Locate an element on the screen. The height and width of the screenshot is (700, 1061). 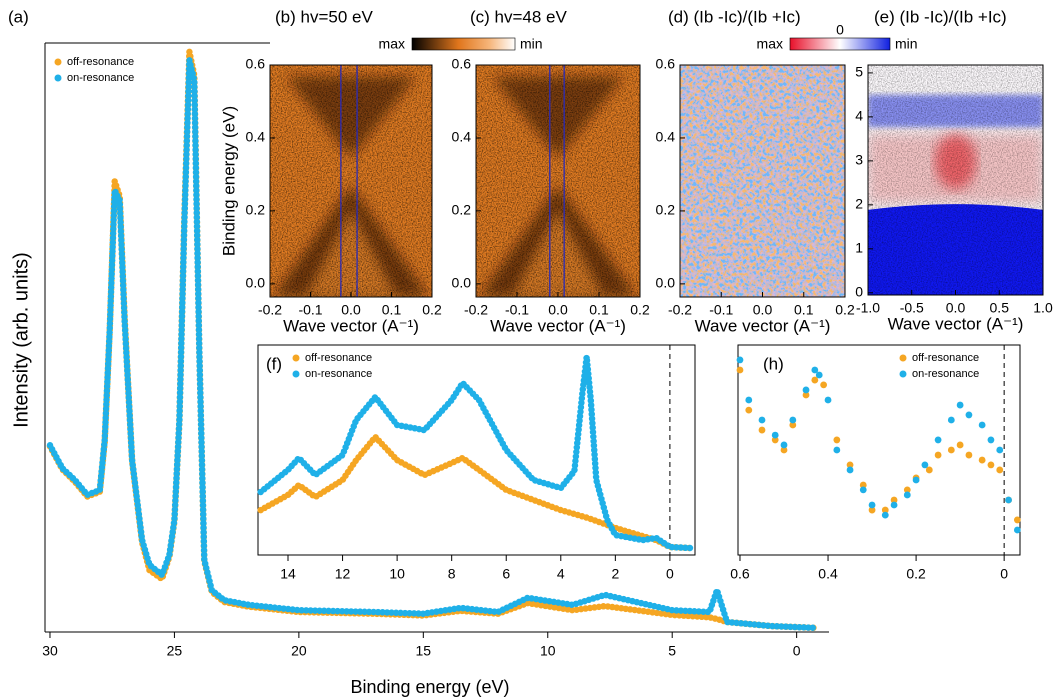
x-tick-label: 30 is located at coordinates (50, 651).